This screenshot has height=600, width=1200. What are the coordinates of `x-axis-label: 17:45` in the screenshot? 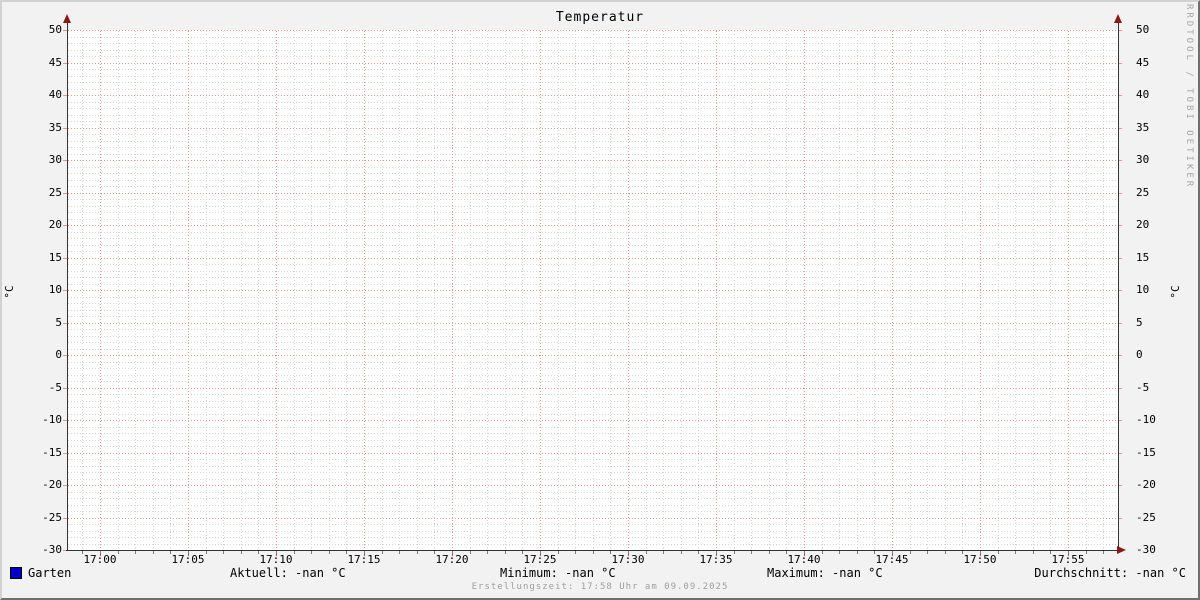 It's located at (892, 559).